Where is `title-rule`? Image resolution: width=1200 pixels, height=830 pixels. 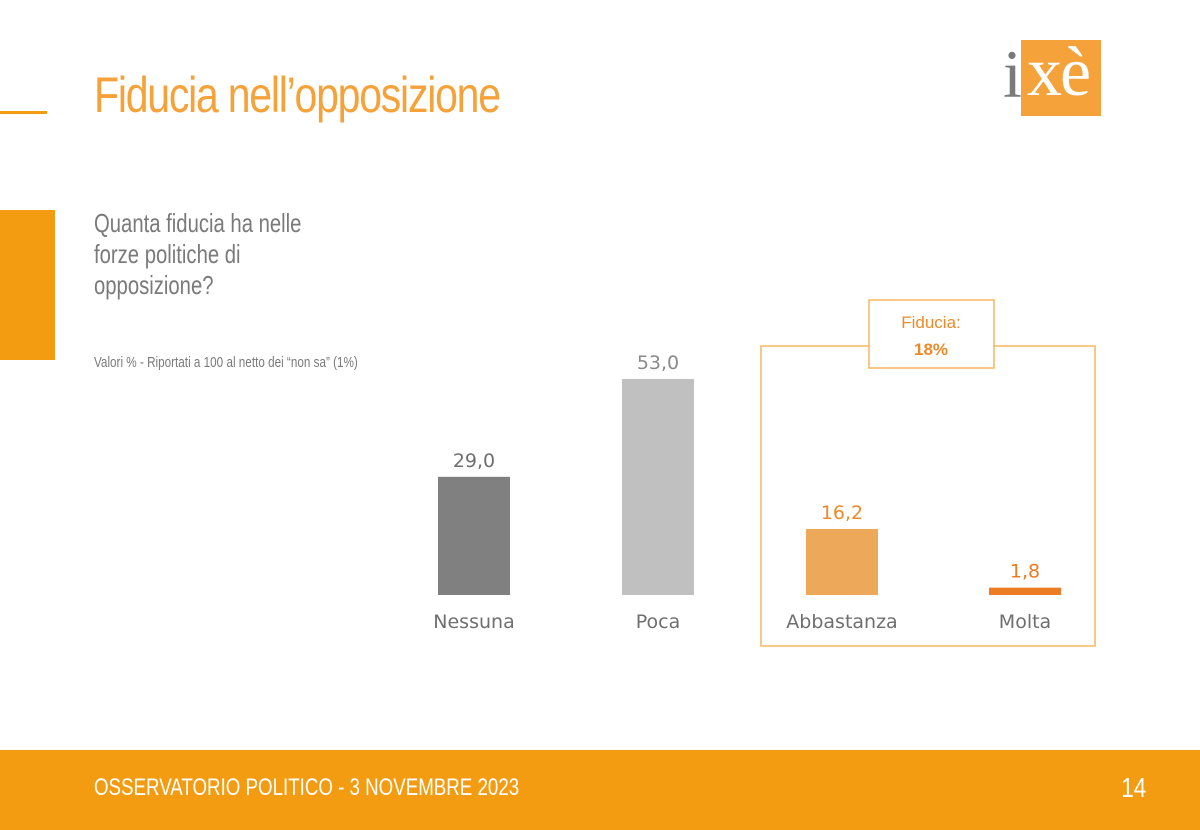 title-rule is located at coordinates (23, 112).